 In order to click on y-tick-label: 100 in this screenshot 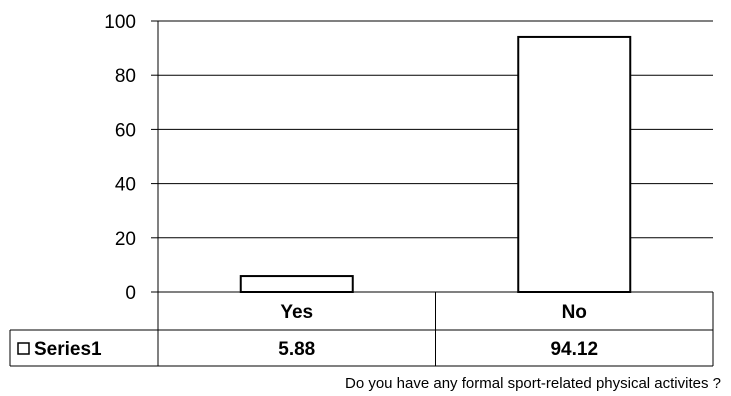, I will do `click(120, 22)`.